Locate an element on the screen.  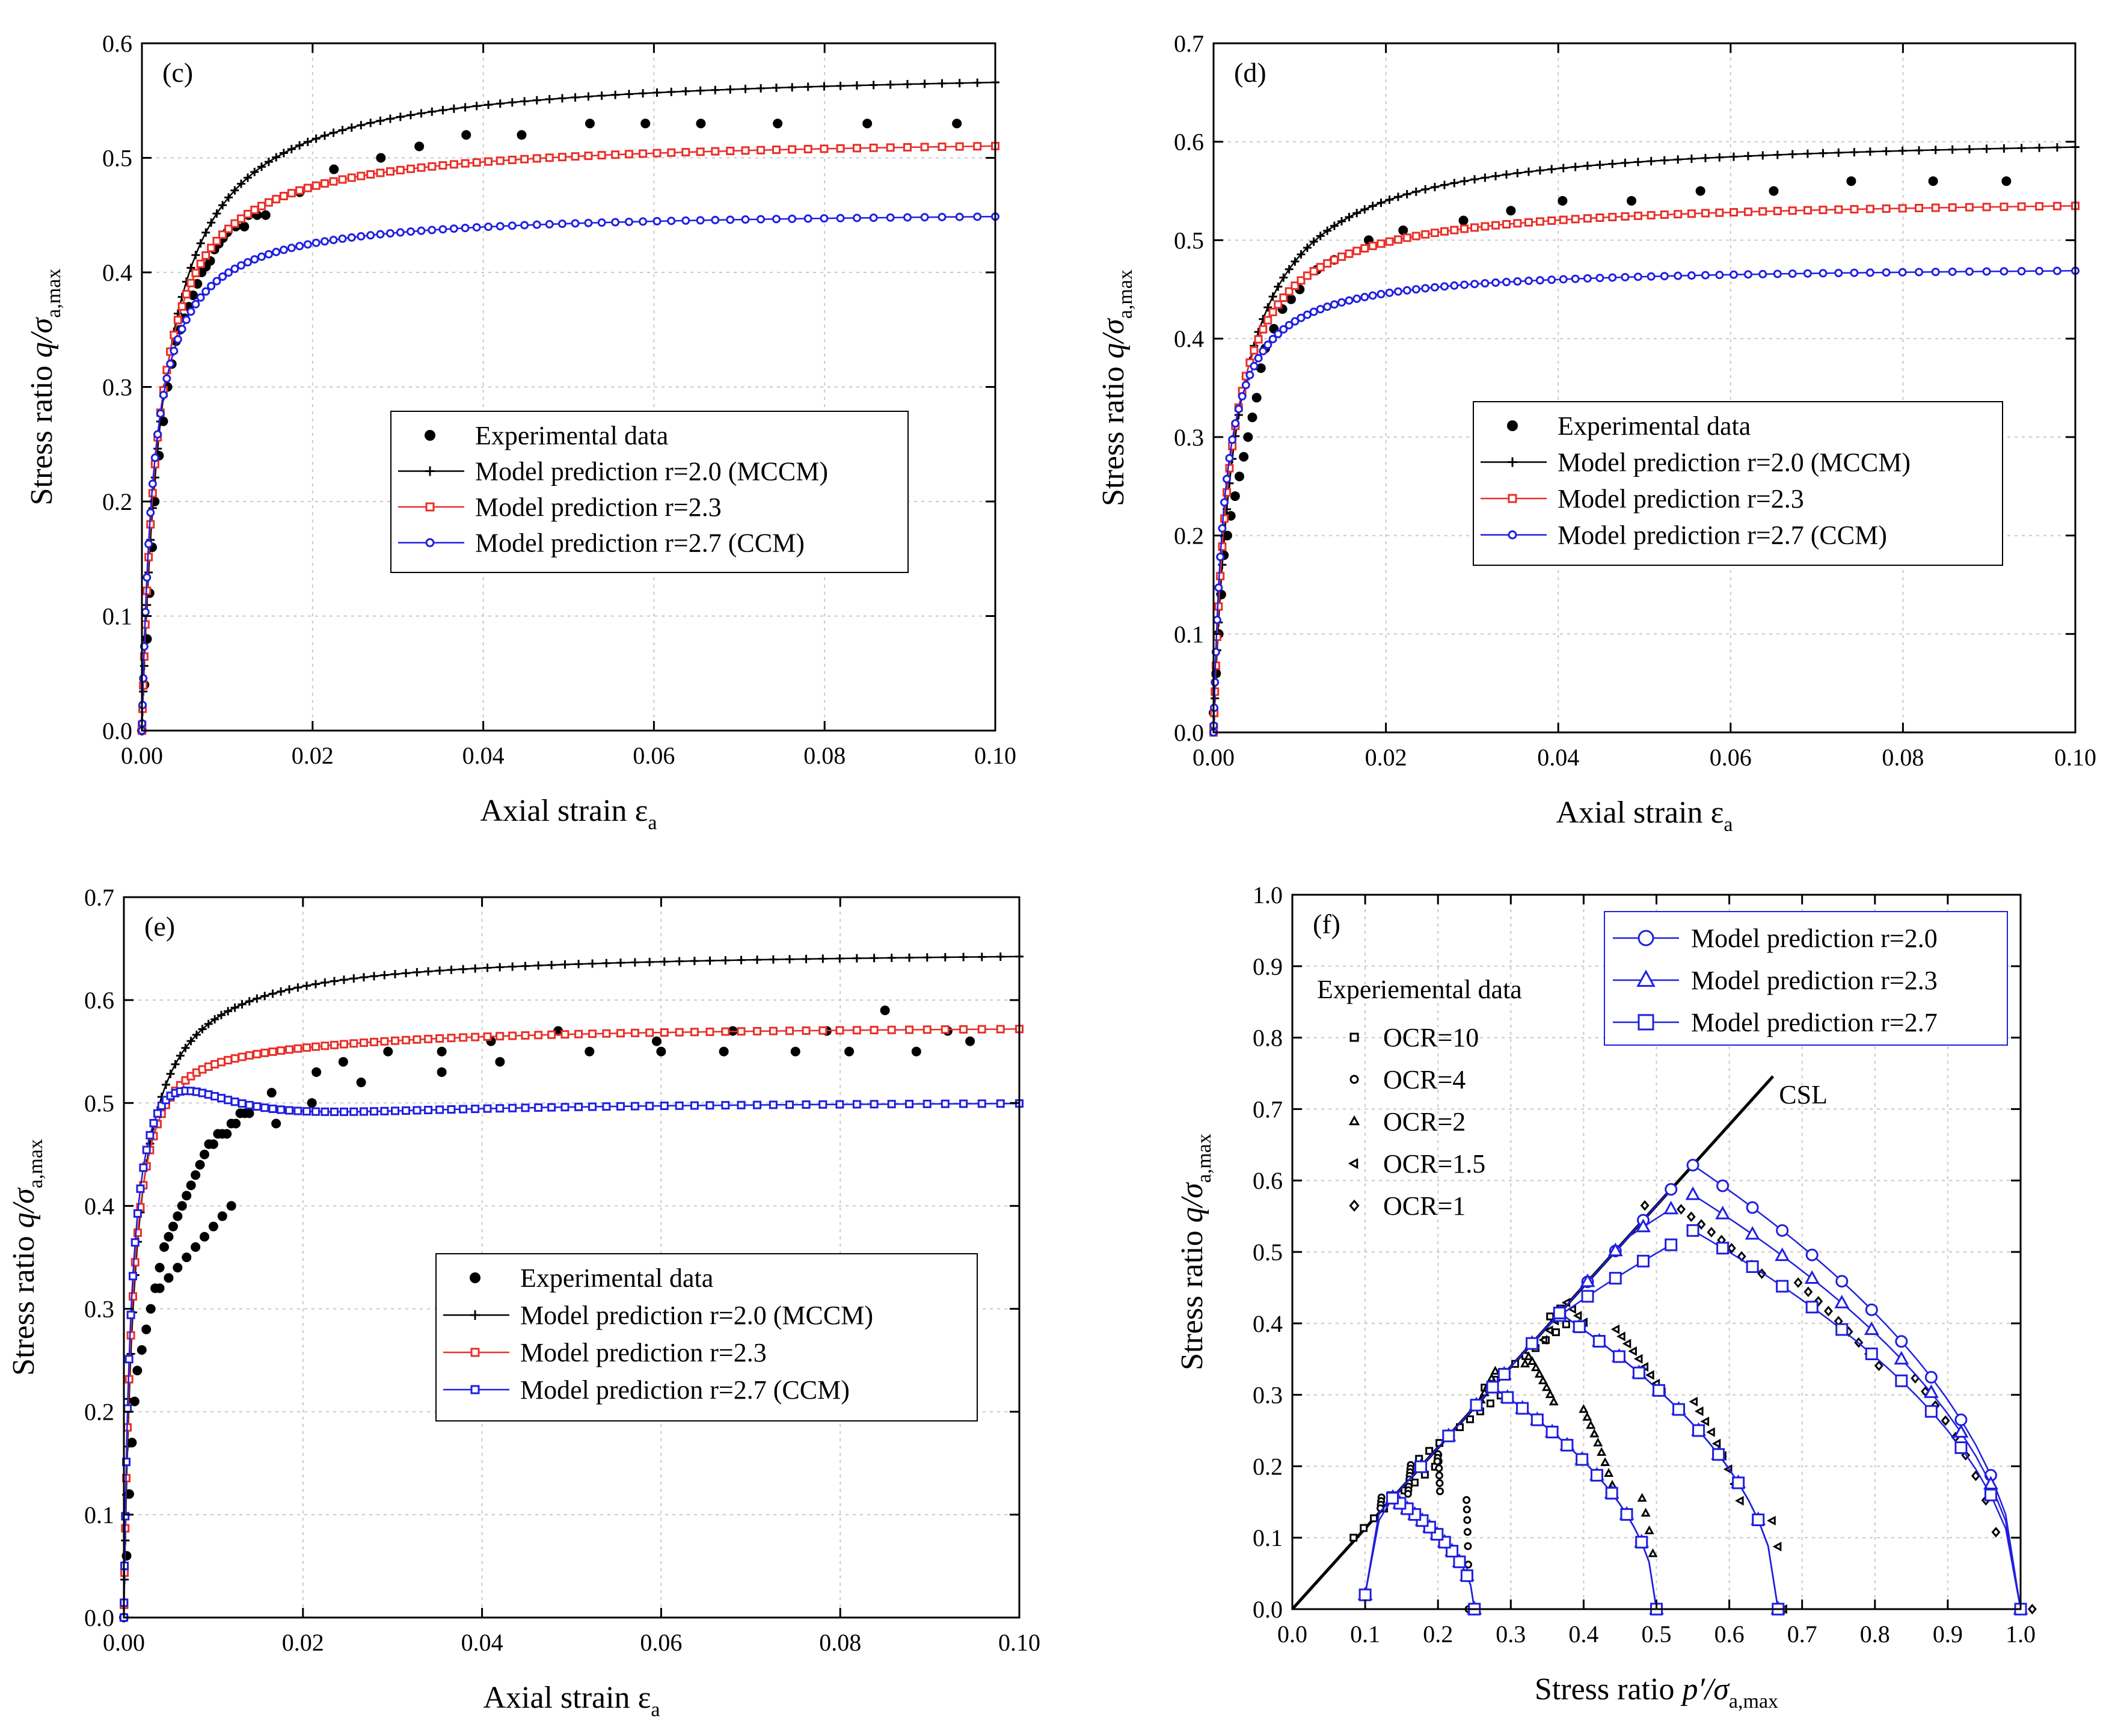
model-curve is located at coordinates (1669, 1461).